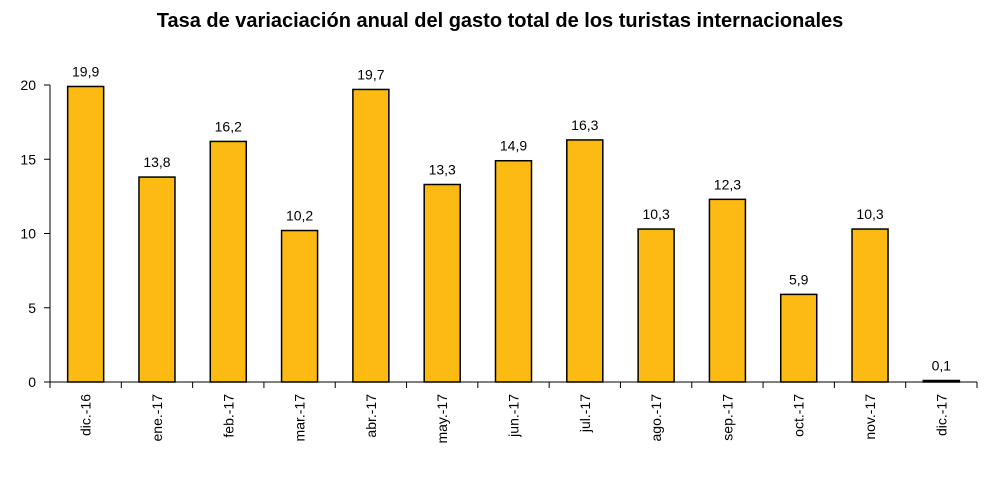 This screenshot has width=1000, height=477. Describe the element at coordinates (228, 261) in the screenshot. I see `bar-feb.-17` at that location.